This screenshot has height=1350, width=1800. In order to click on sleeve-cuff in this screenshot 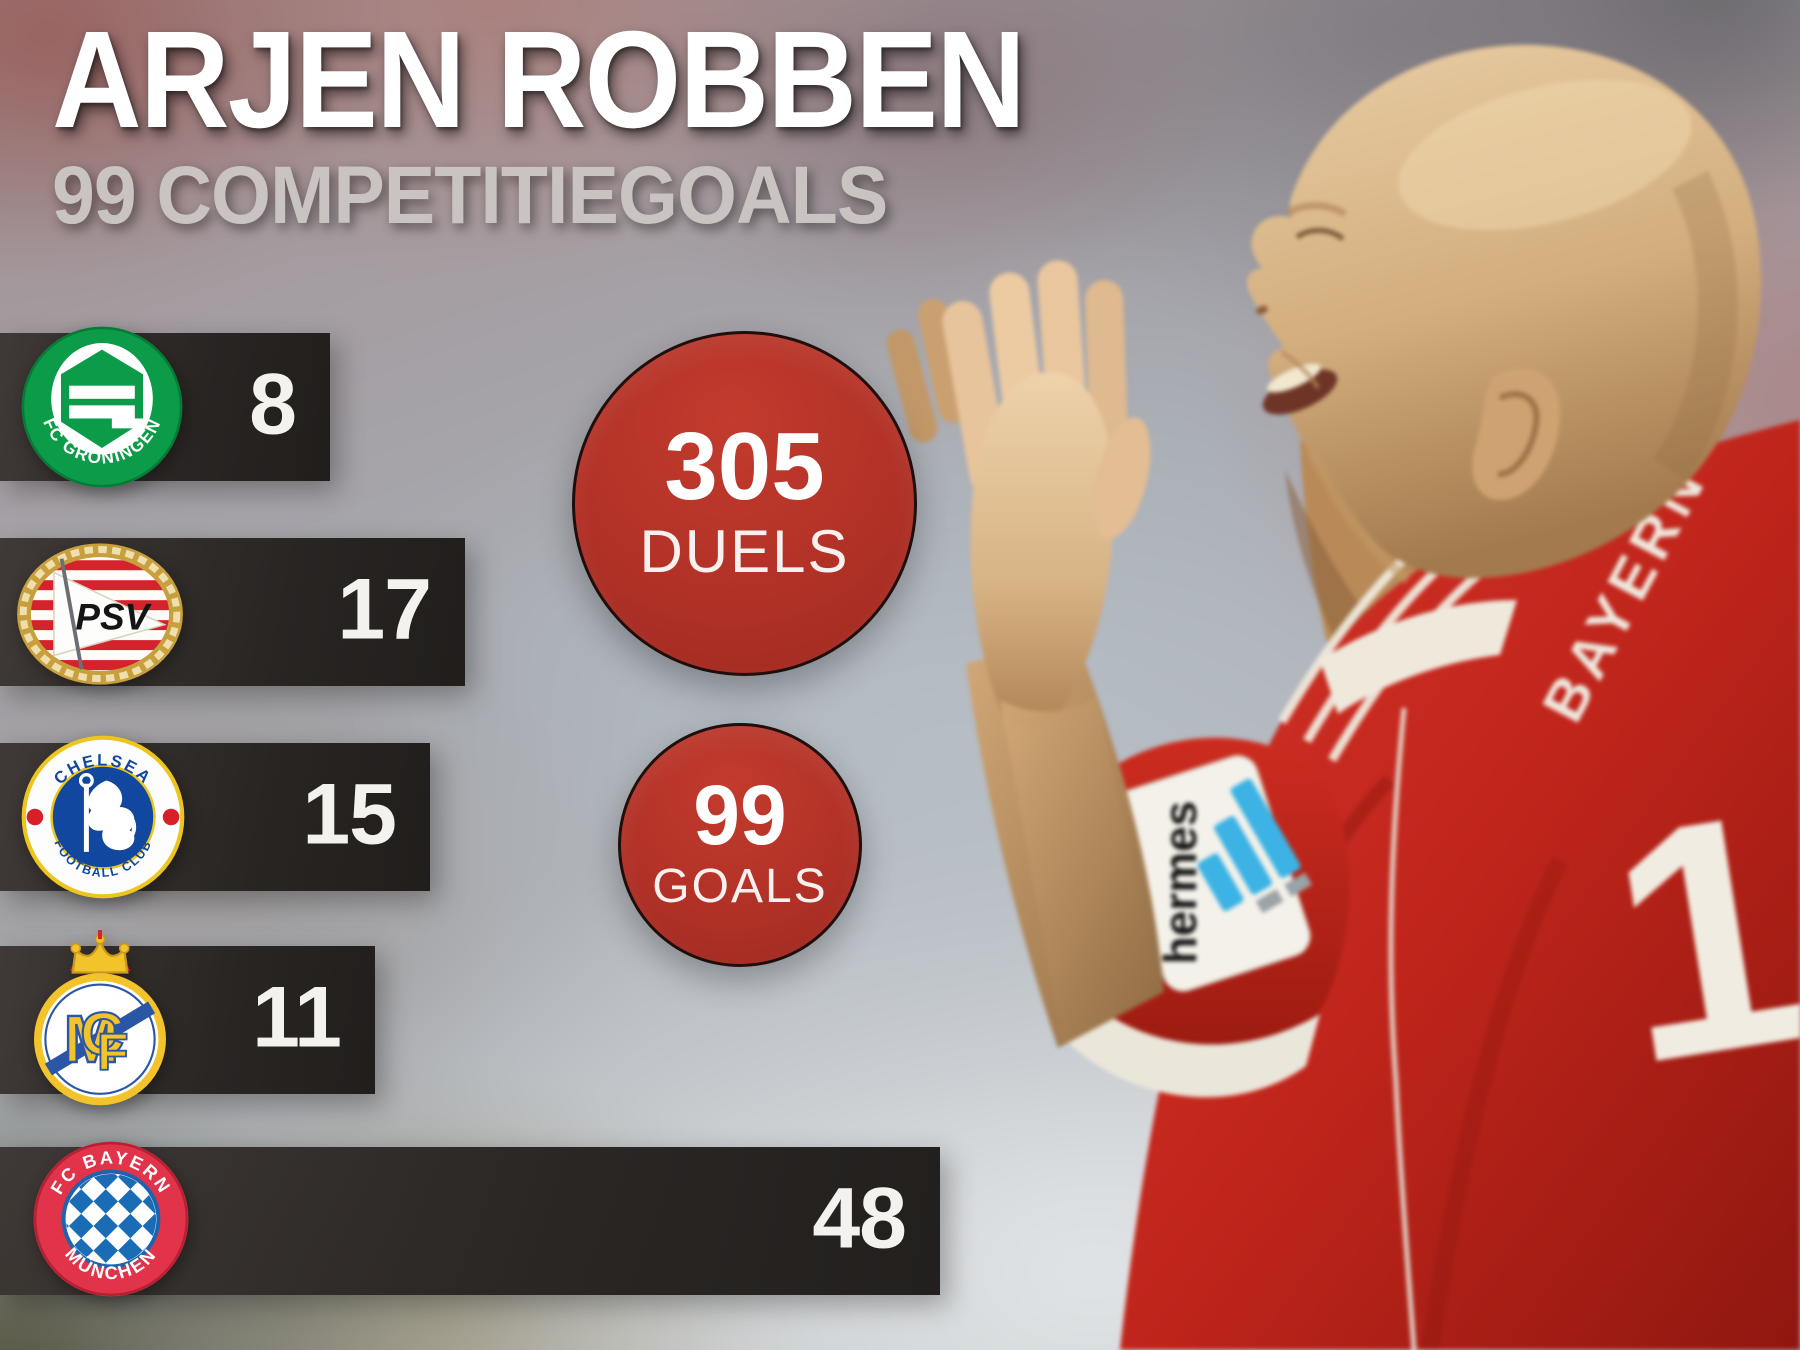, I will do `click(1185, 1033)`.